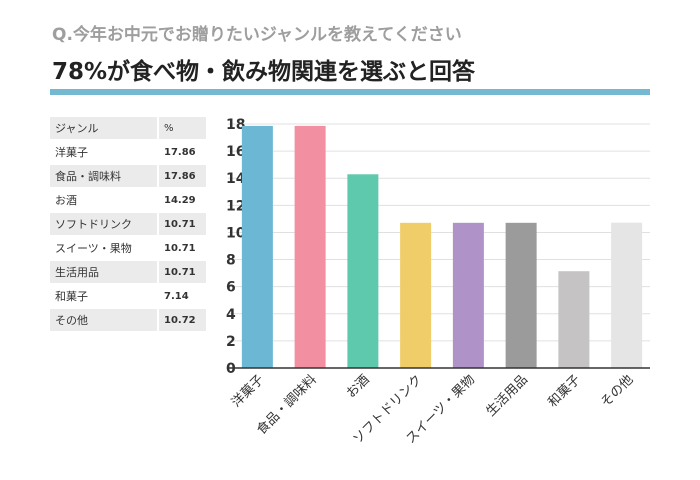 The height and width of the screenshot is (480, 700). I want to click on y-tick-label: 2, so click(231, 342).